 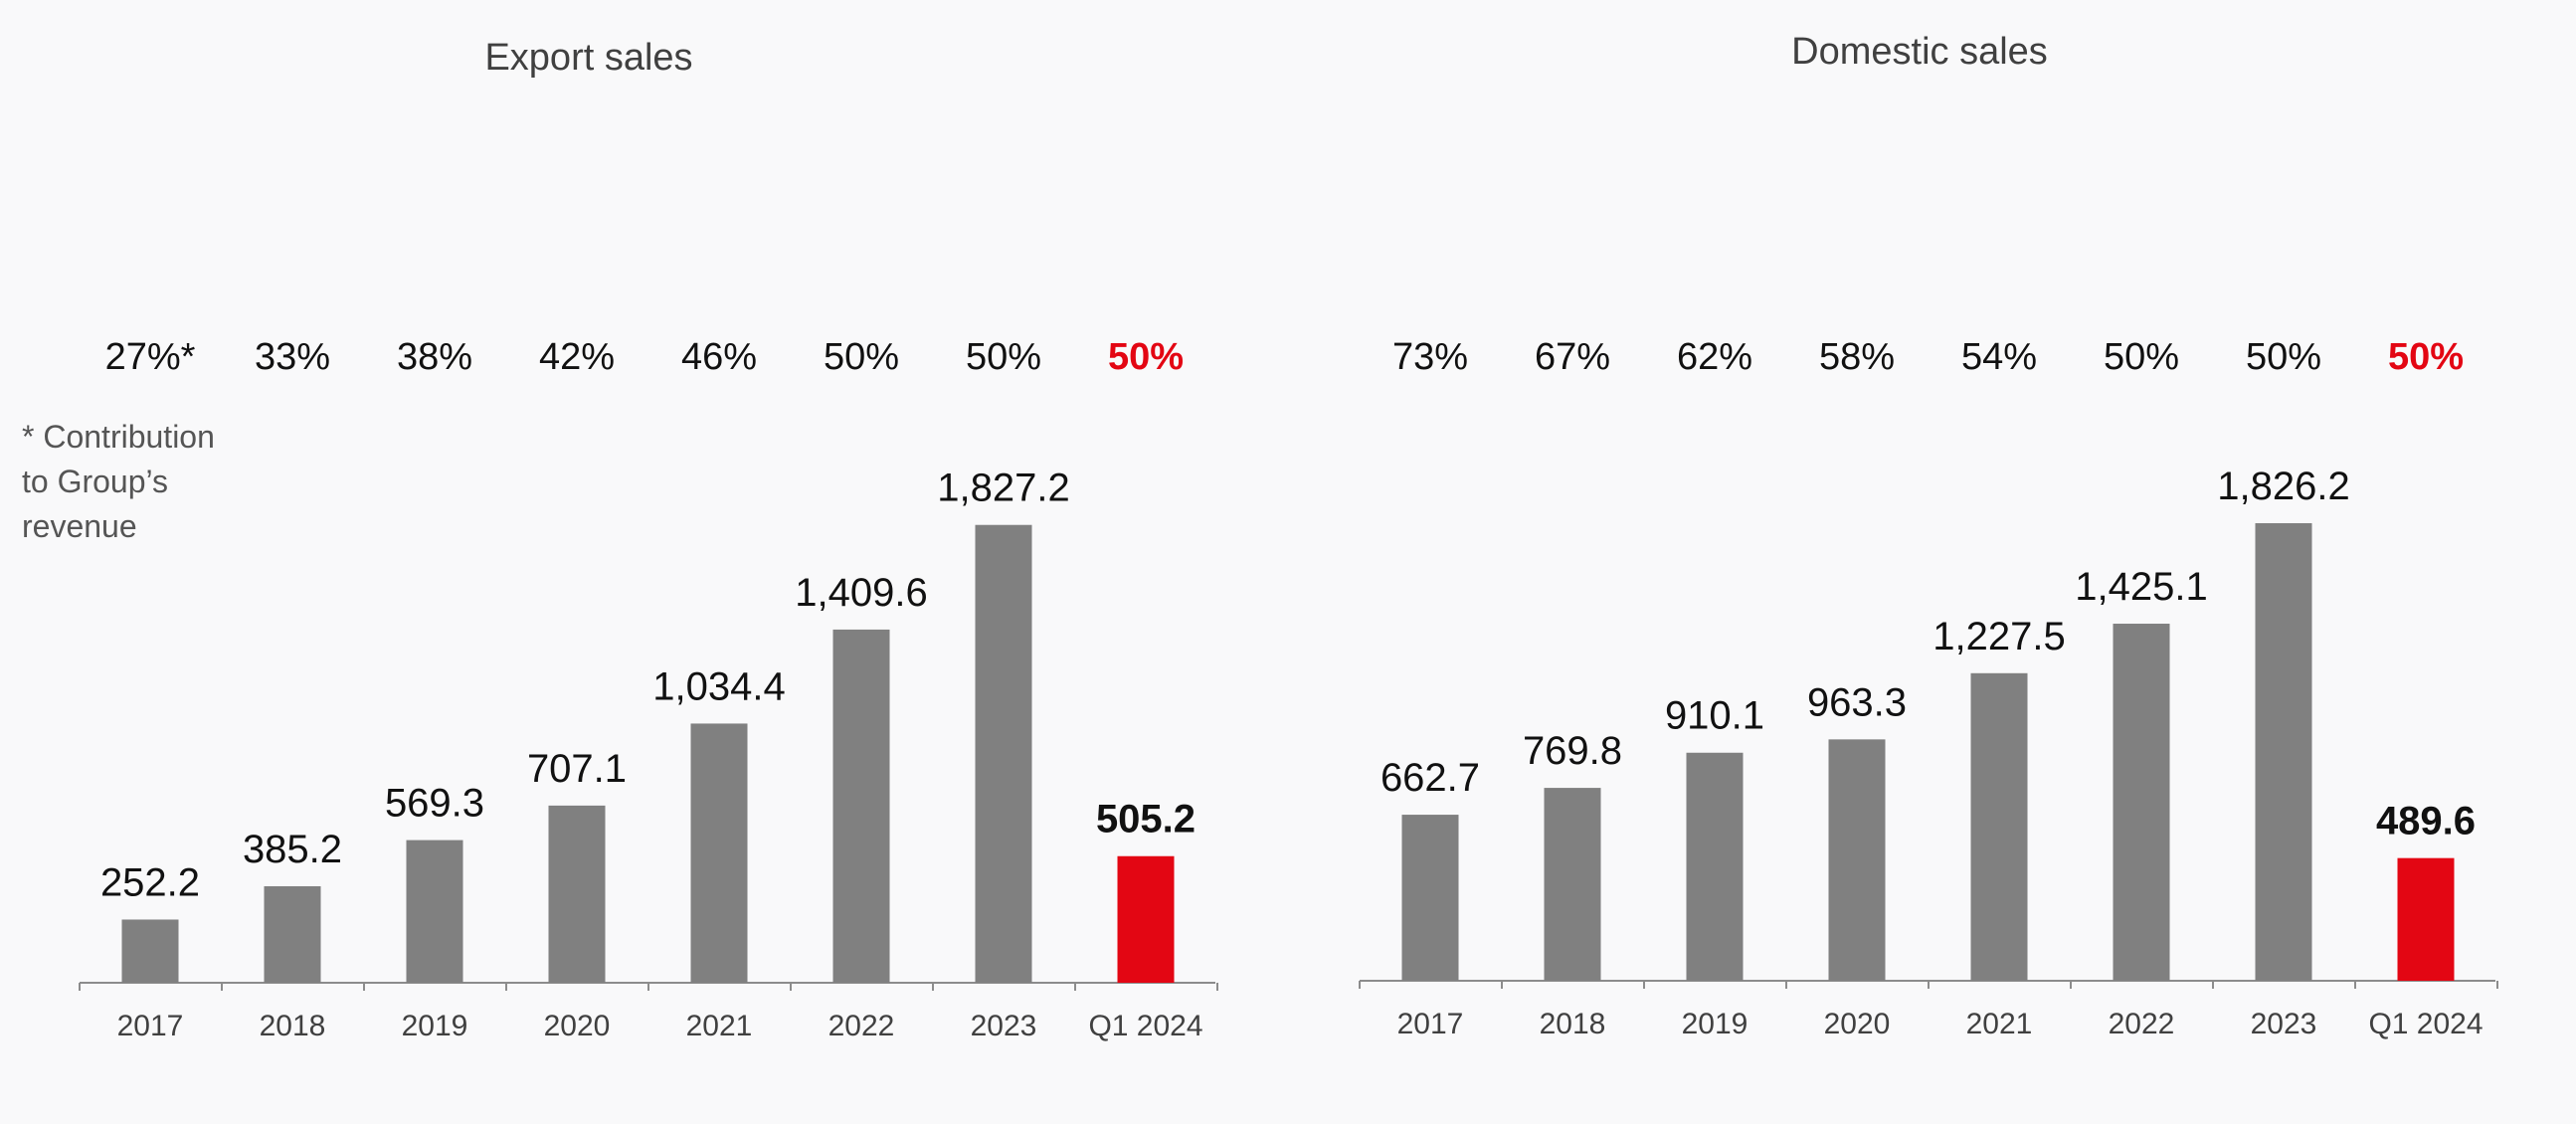 What do you see at coordinates (434, 357) in the screenshot?
I see `export-share-label: 38%` at bounding box center [434, 357].